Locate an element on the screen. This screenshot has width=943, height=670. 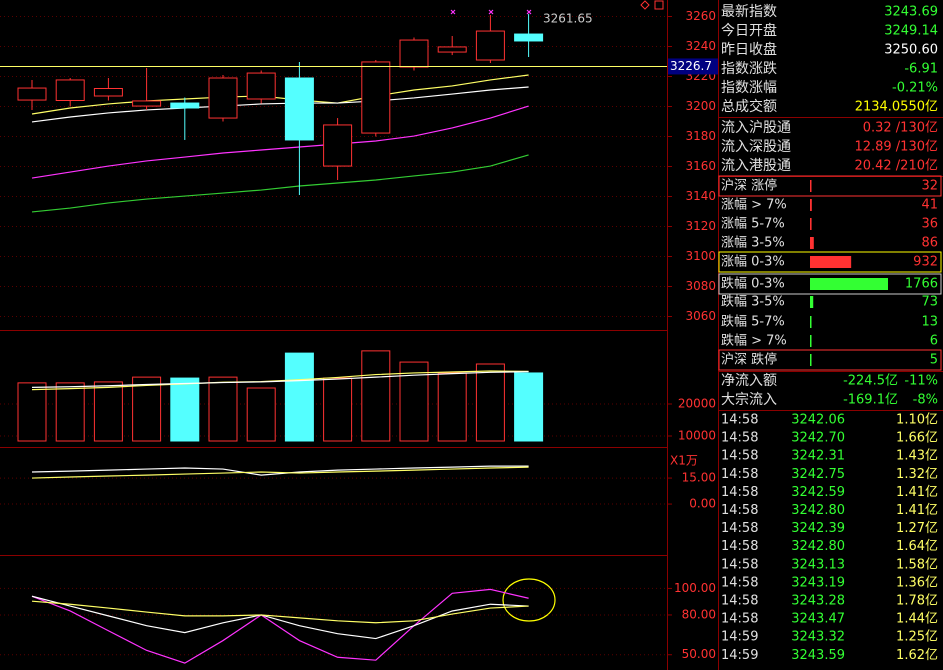
panel-text: -0.21% is located at coordinates (915, 88).